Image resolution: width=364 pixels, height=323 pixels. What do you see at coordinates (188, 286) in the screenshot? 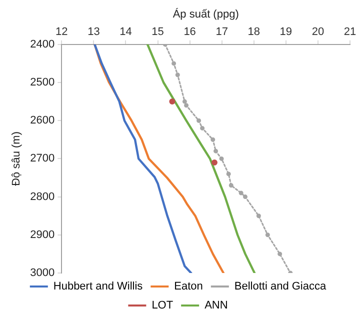
I see `legend-label: Eaton` at bounding box center [188, 286].